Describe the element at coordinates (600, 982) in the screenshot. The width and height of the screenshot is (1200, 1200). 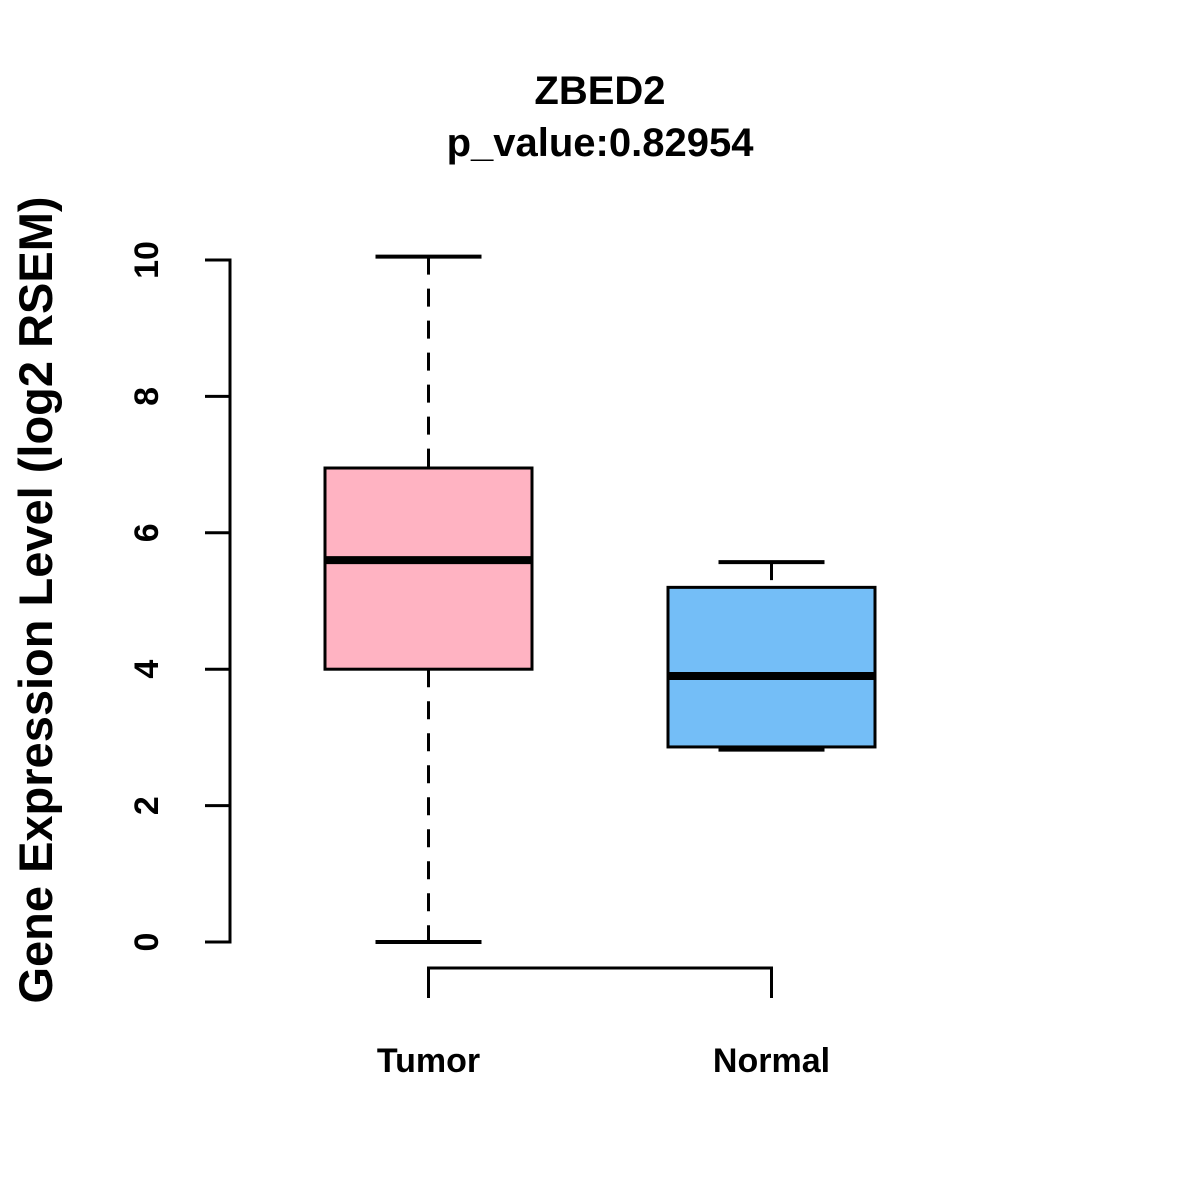
I see `x-axis-bracket` at that location.